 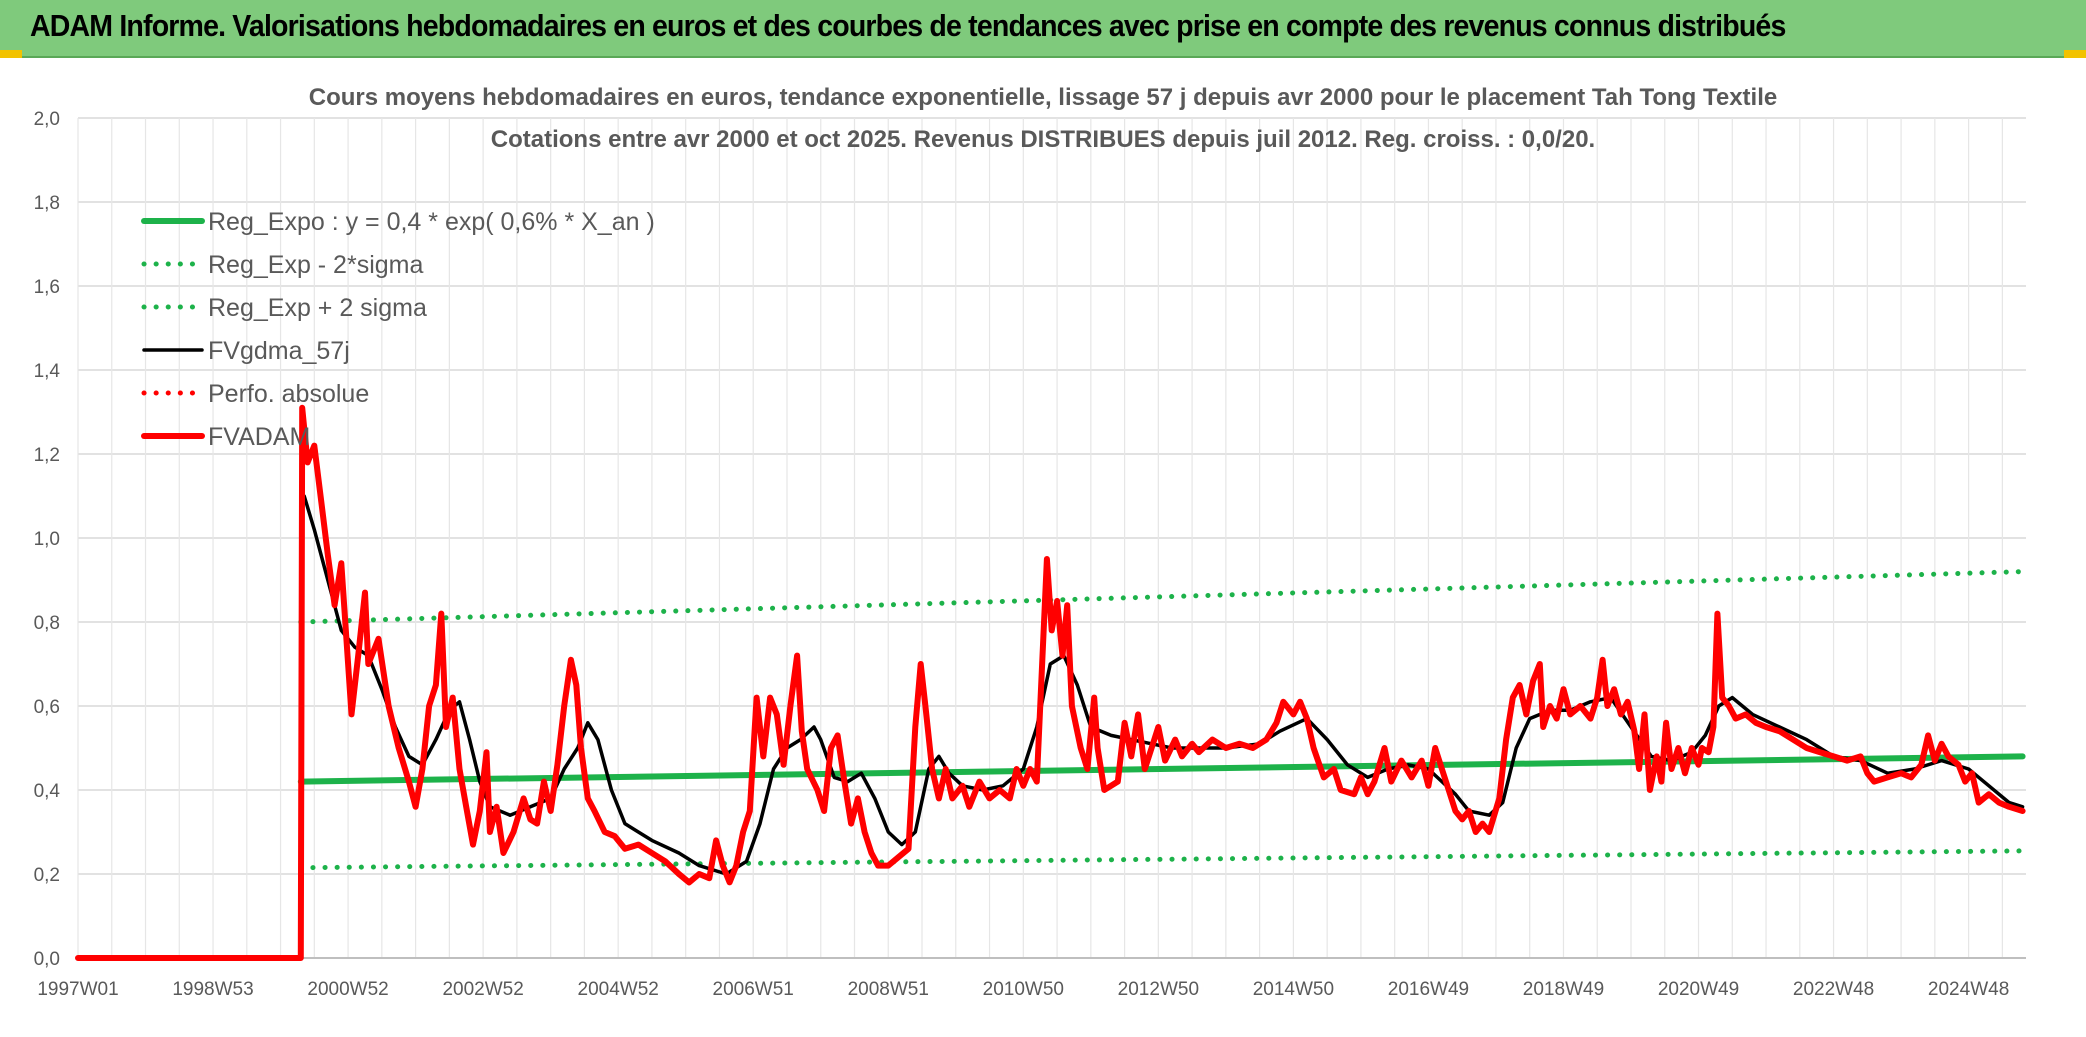 What do you see at coordinates (1293, 989) in the screenshot?
I see `x-tick-label: 2014W50` at bounding box center [1293, 989].